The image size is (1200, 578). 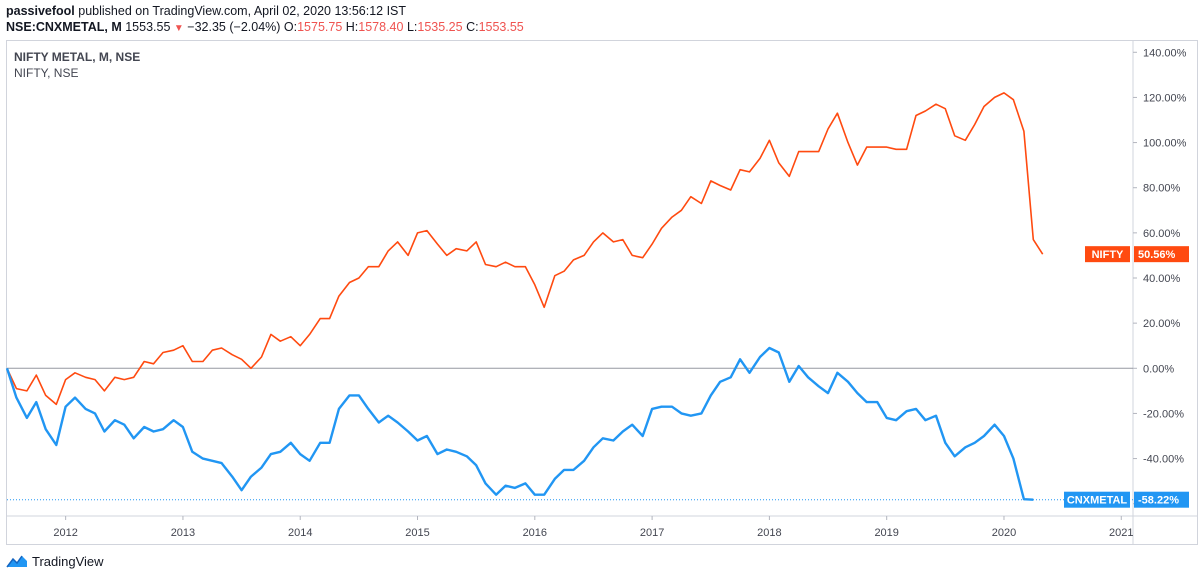 I want to click on author-name: passivefool, so click(x=40, y=11).